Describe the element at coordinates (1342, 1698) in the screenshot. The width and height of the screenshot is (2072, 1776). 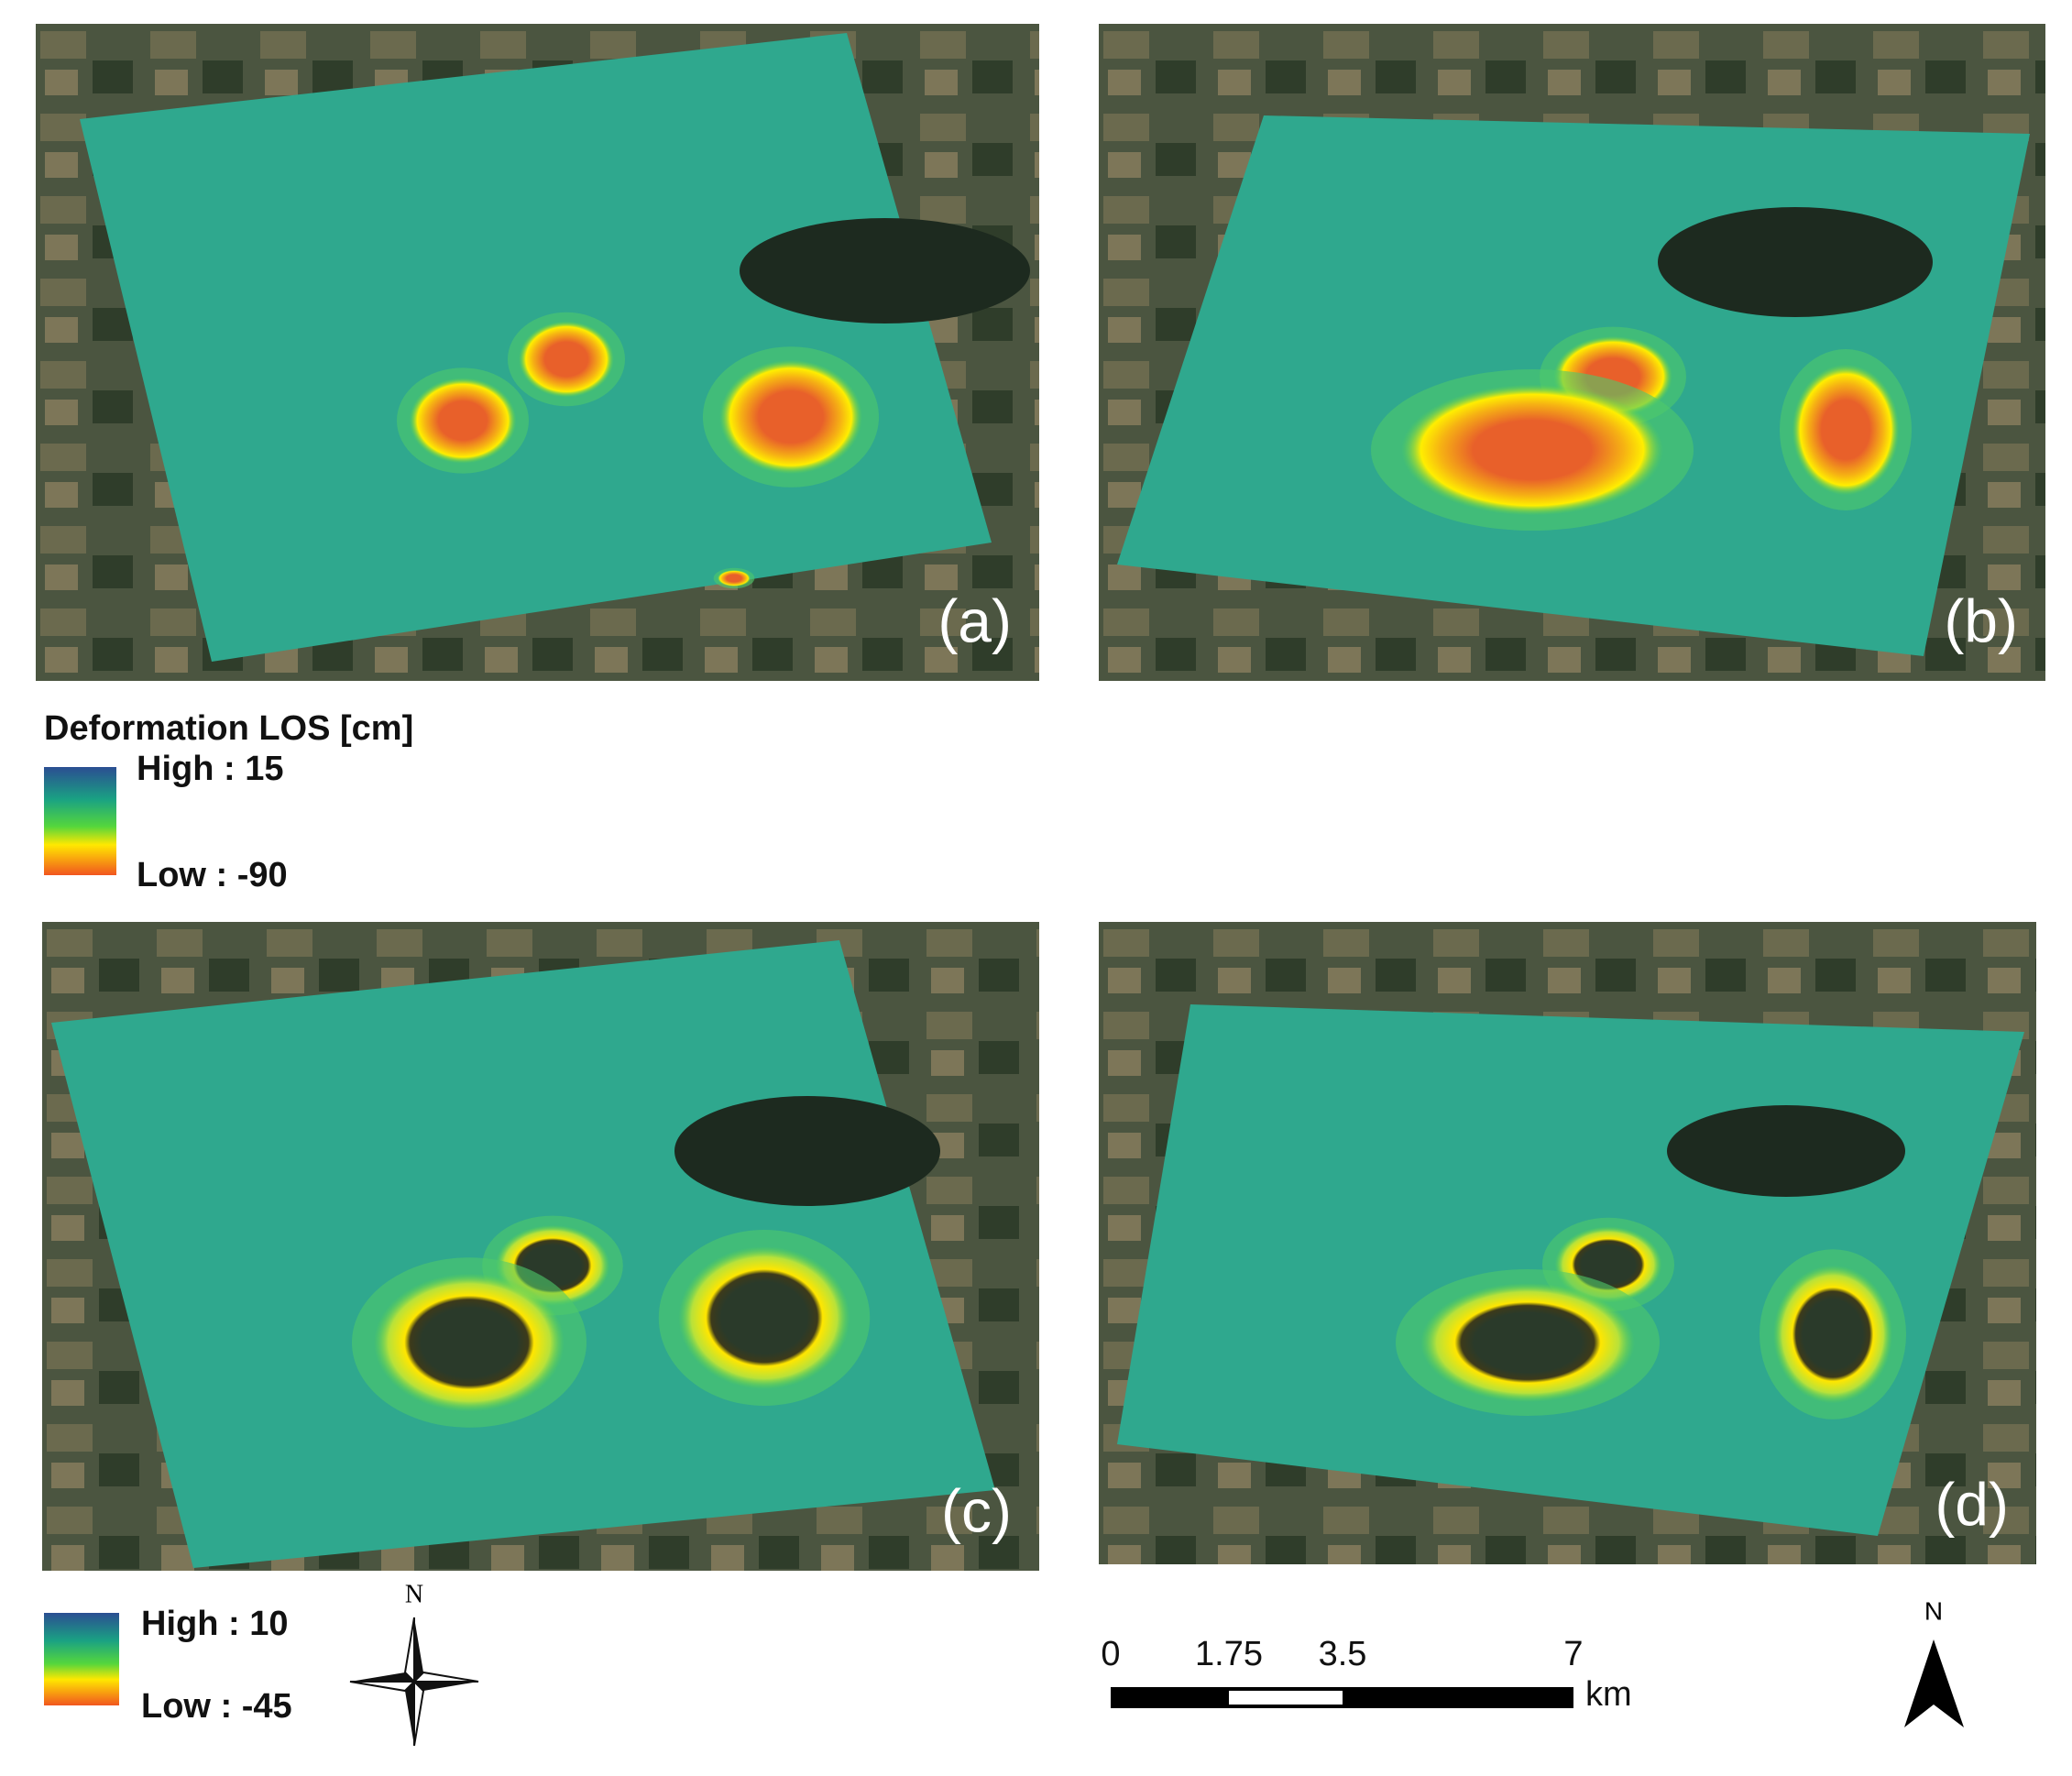
I see `scale-bar` at that location.